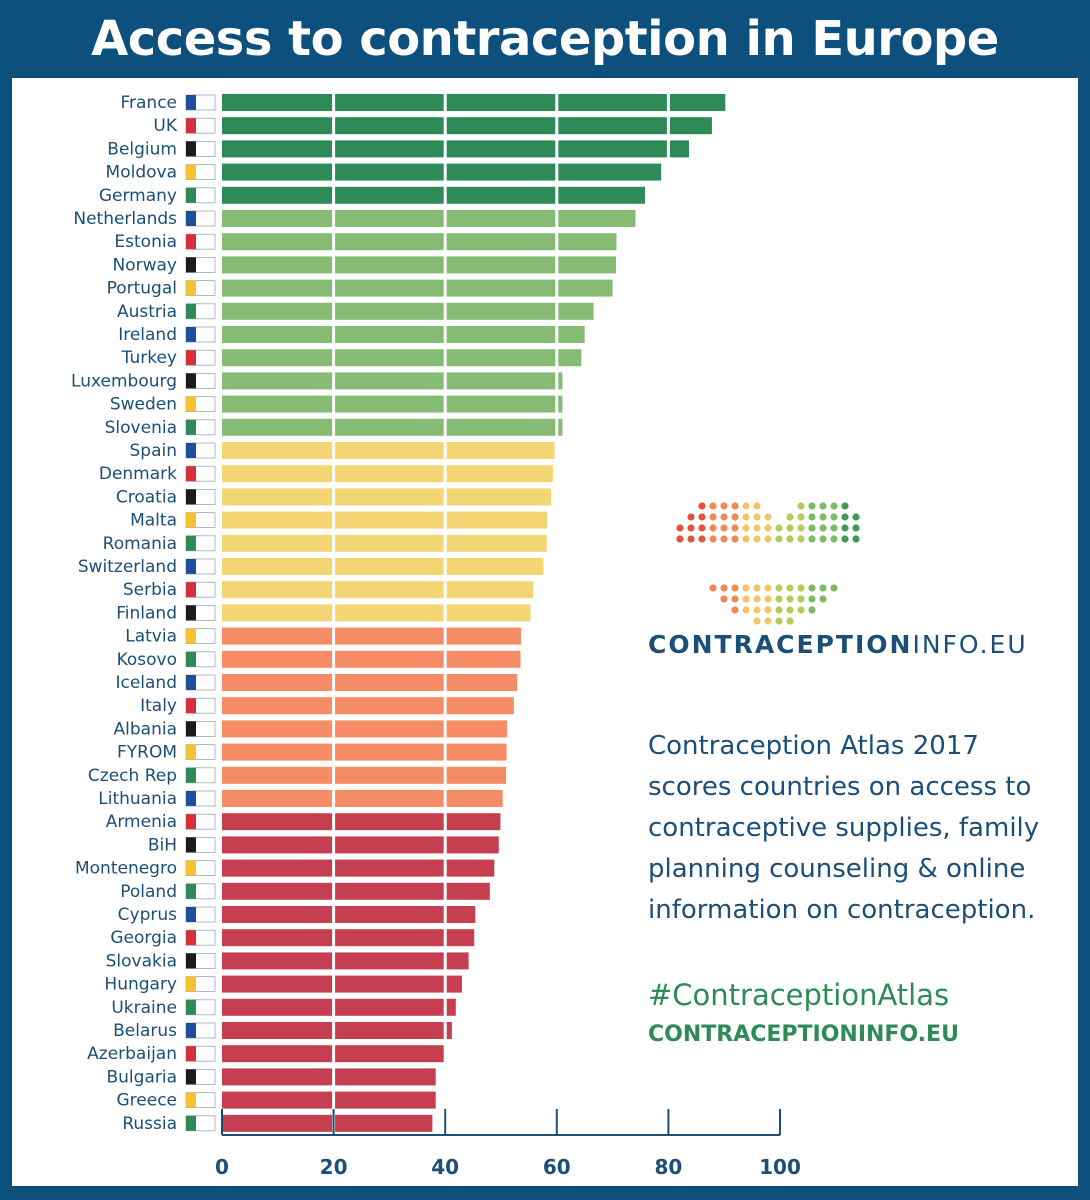 The image size is (1090, 1200). What do you see at coordinates (165, 126) in the screenshot?
I see `country-label: UK` at bounding box center [165, 126].